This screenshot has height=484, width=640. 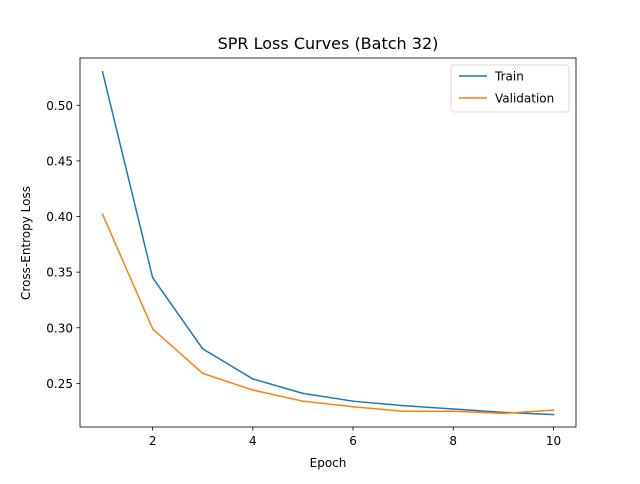 I want to click on y-tick-label: 0.35, so click(x=59, y=273).